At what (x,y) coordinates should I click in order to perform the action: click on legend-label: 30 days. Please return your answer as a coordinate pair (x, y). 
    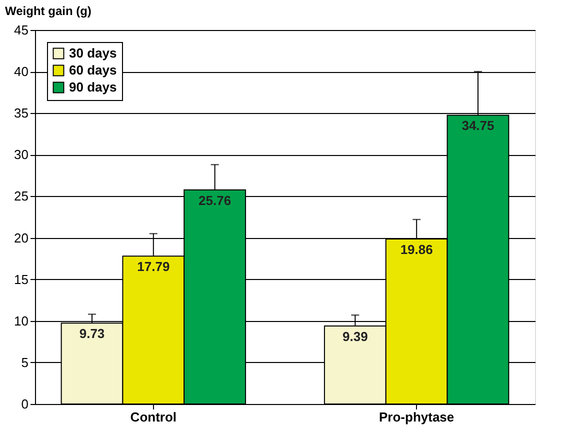
    Looking at the image, I should click on (93, 53).